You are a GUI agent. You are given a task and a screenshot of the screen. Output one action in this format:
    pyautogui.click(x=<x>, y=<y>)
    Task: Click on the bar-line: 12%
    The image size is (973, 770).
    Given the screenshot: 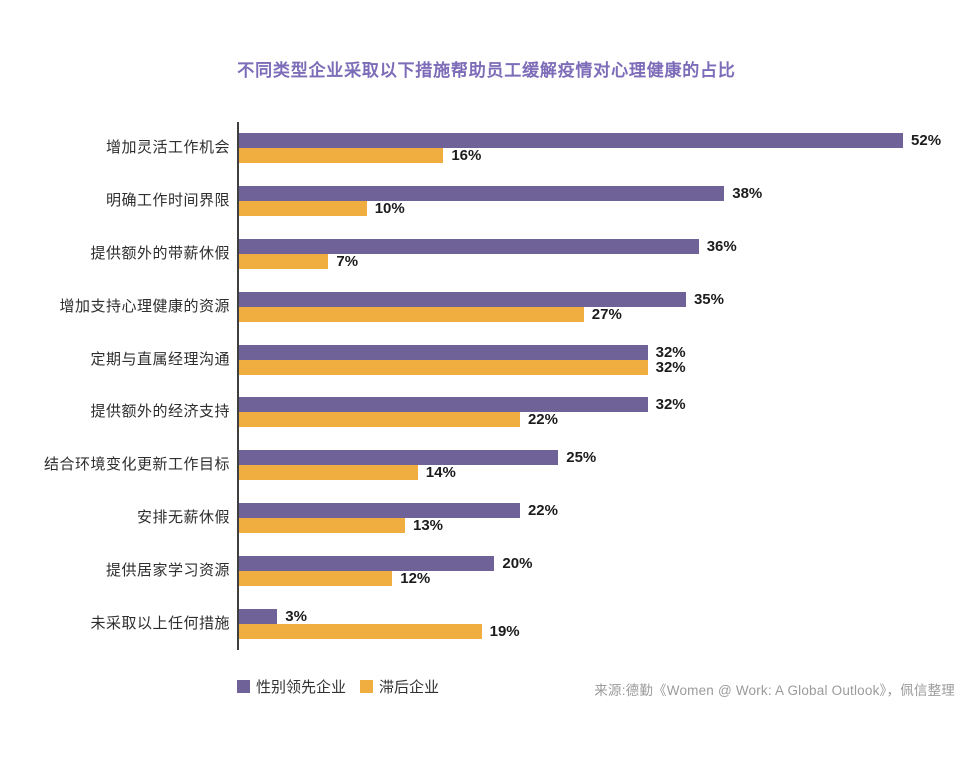 What is the action you would take?
    pyautogui.click(x=385, y=578)
    